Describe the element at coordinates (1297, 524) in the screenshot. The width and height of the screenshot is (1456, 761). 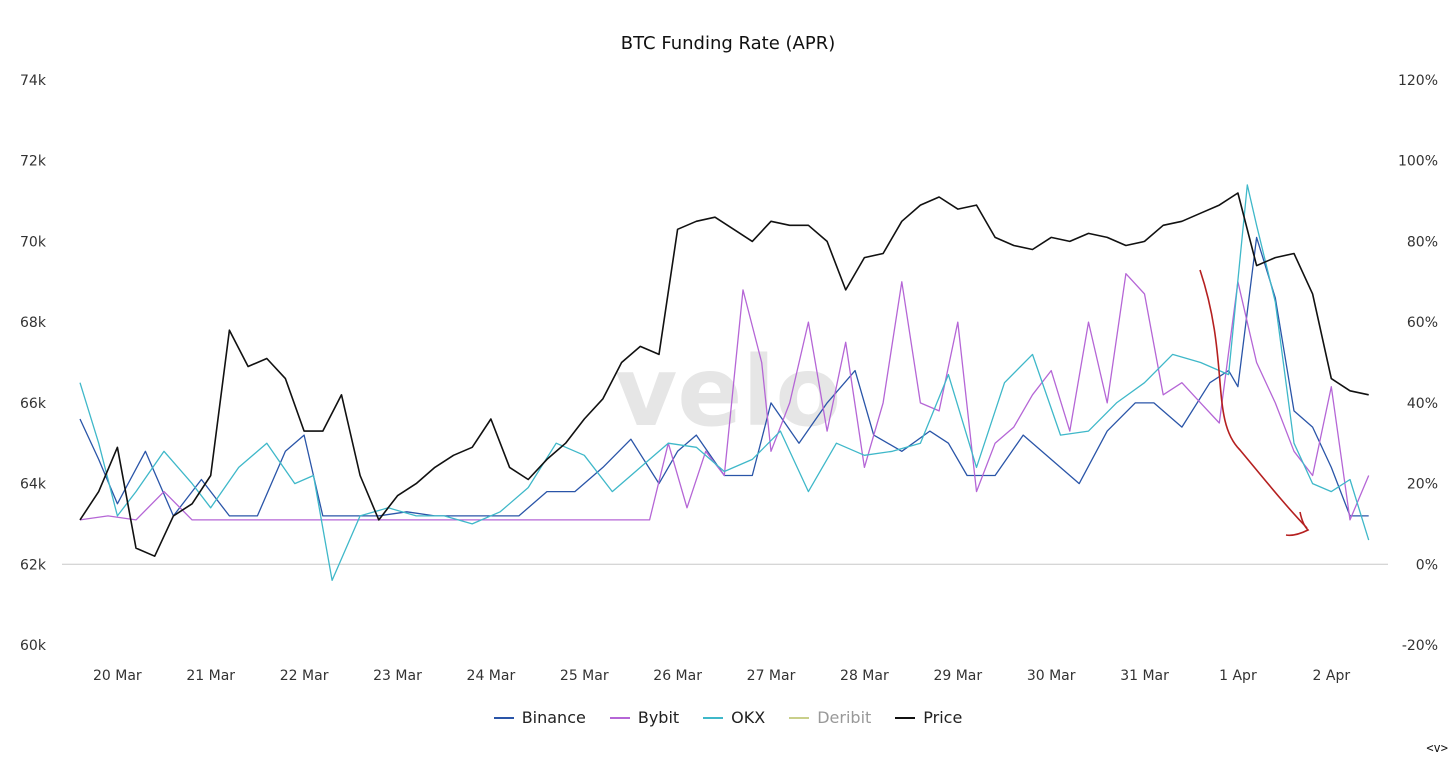
I see `annotation-arrow-head` at that location.